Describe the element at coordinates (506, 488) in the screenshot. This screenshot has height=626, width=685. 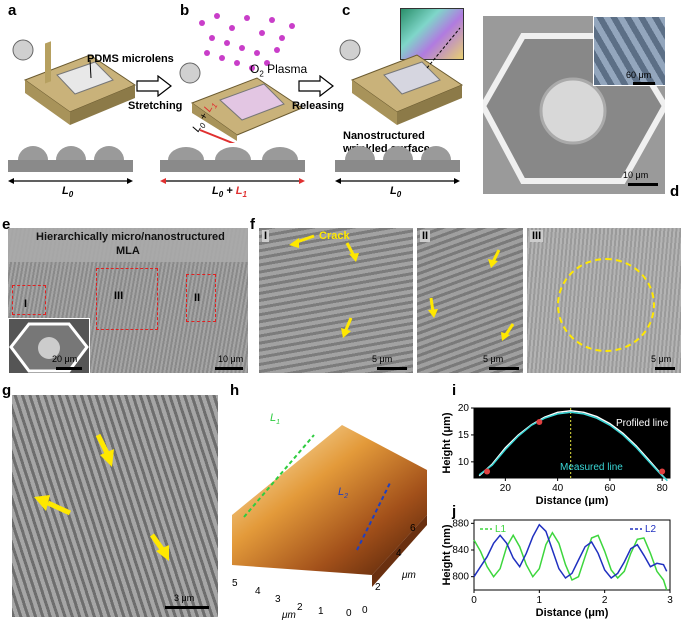
I see `x-tick-label: 20` at that location.